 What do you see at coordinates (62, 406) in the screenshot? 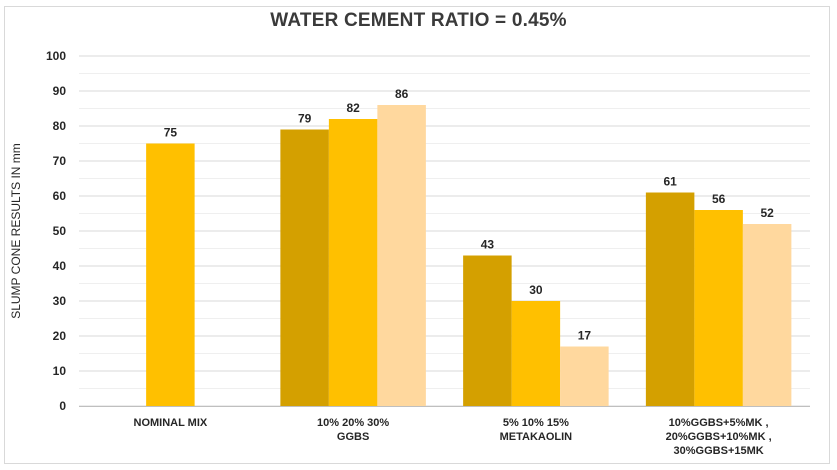
I see `y-tick-label: 0` at bounding box center [62, 406].